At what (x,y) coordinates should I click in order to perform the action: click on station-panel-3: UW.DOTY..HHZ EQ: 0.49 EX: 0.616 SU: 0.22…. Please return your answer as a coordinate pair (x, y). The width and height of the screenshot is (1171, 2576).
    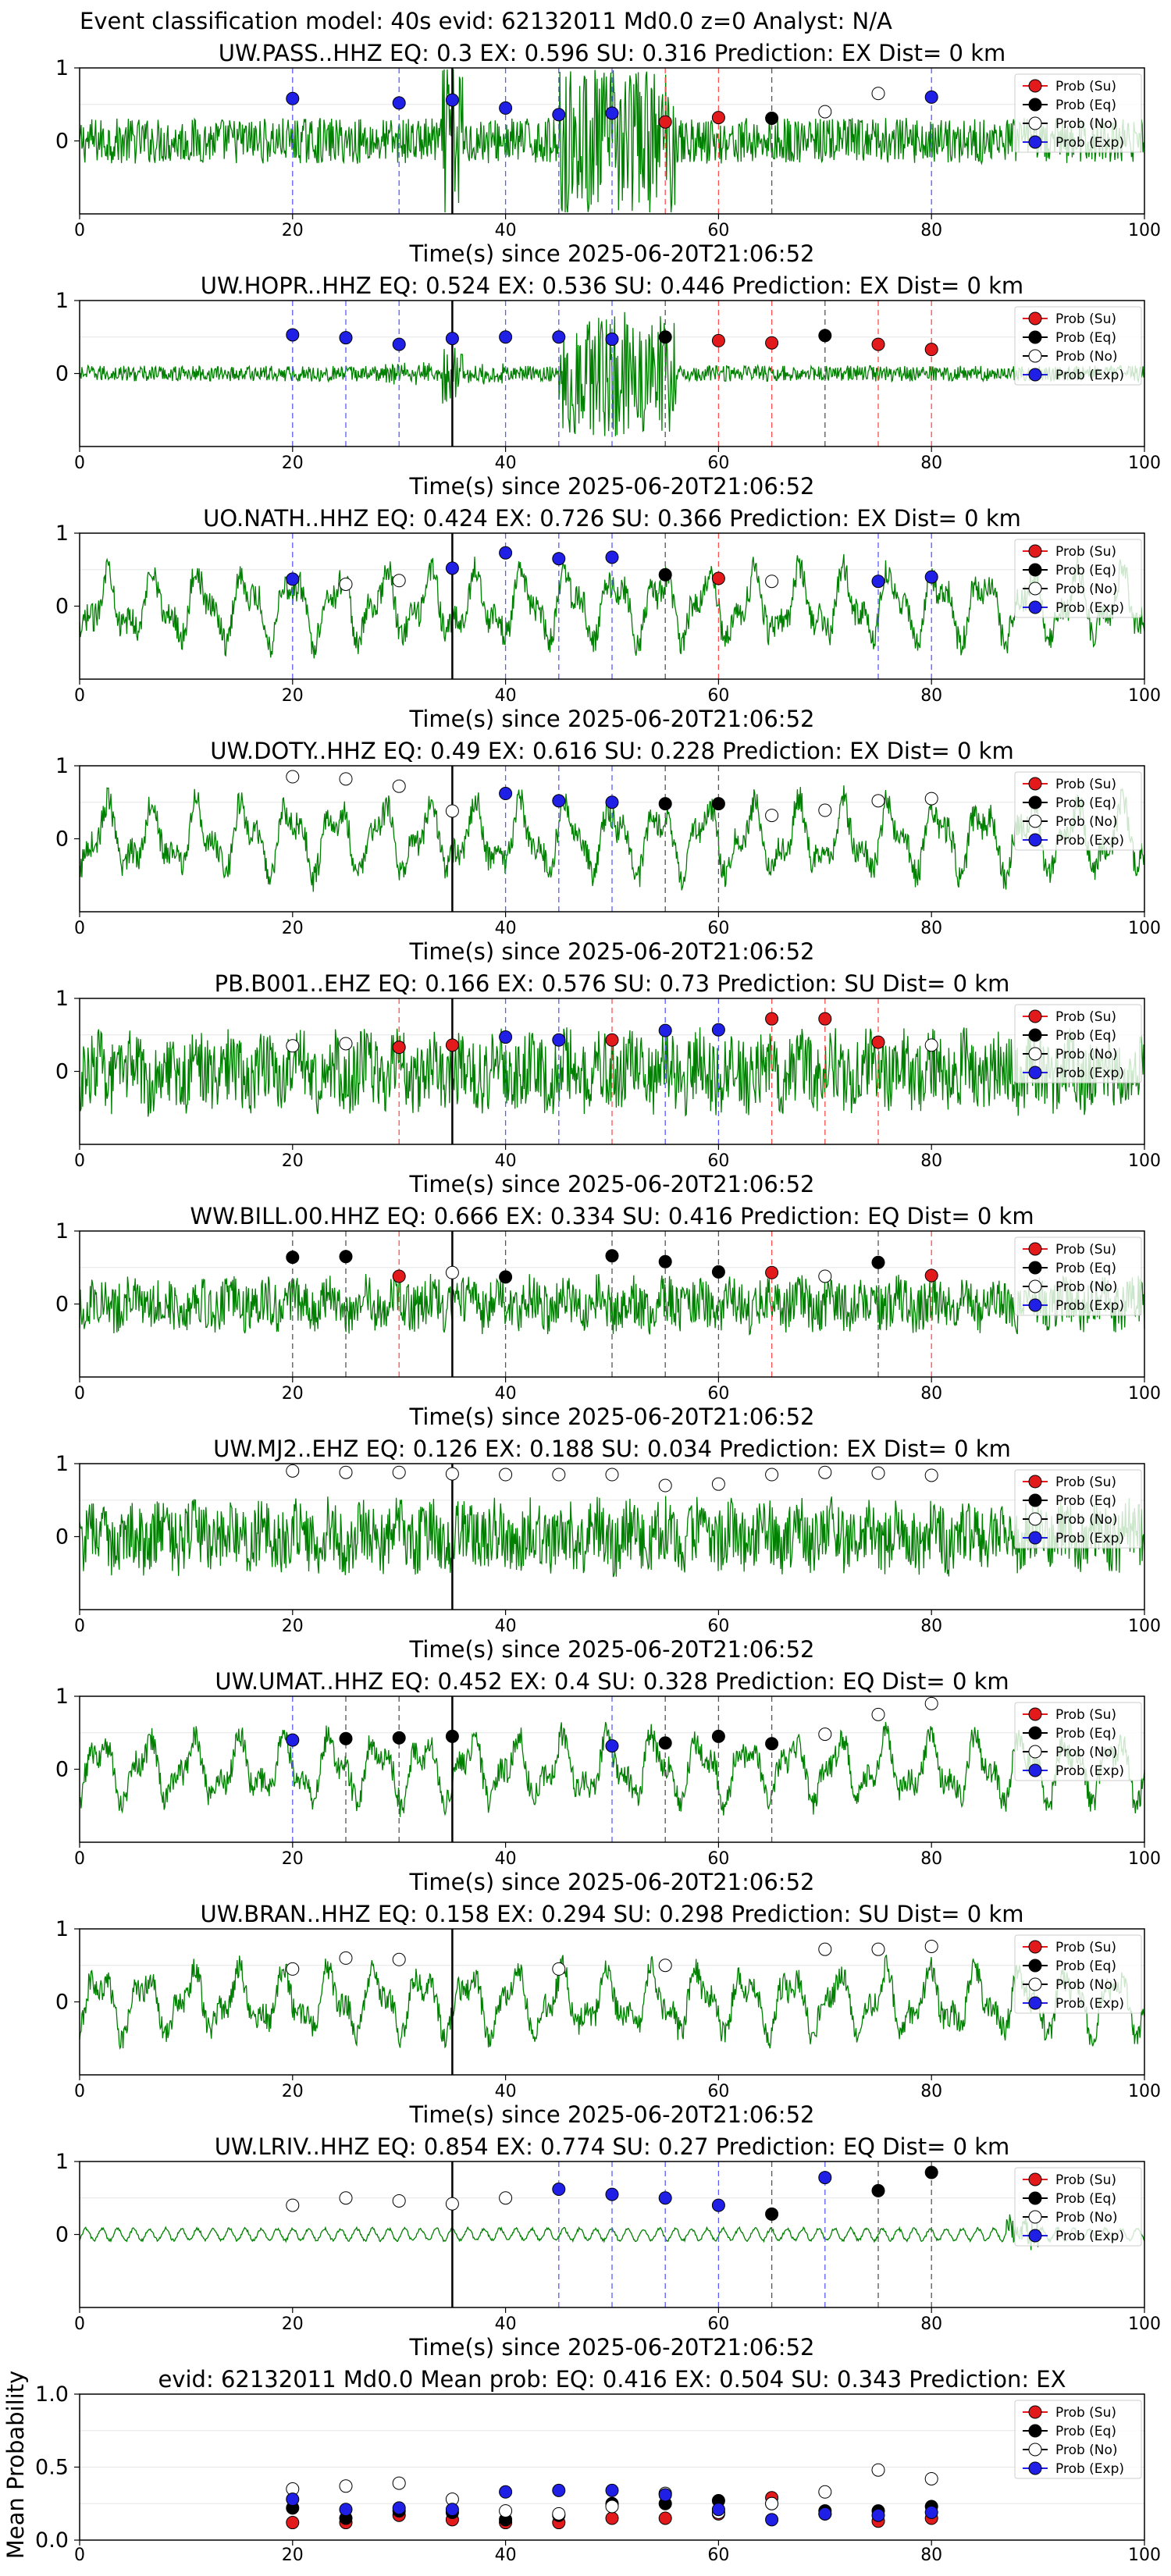
    Looking at the image, I should click on (608, 851).